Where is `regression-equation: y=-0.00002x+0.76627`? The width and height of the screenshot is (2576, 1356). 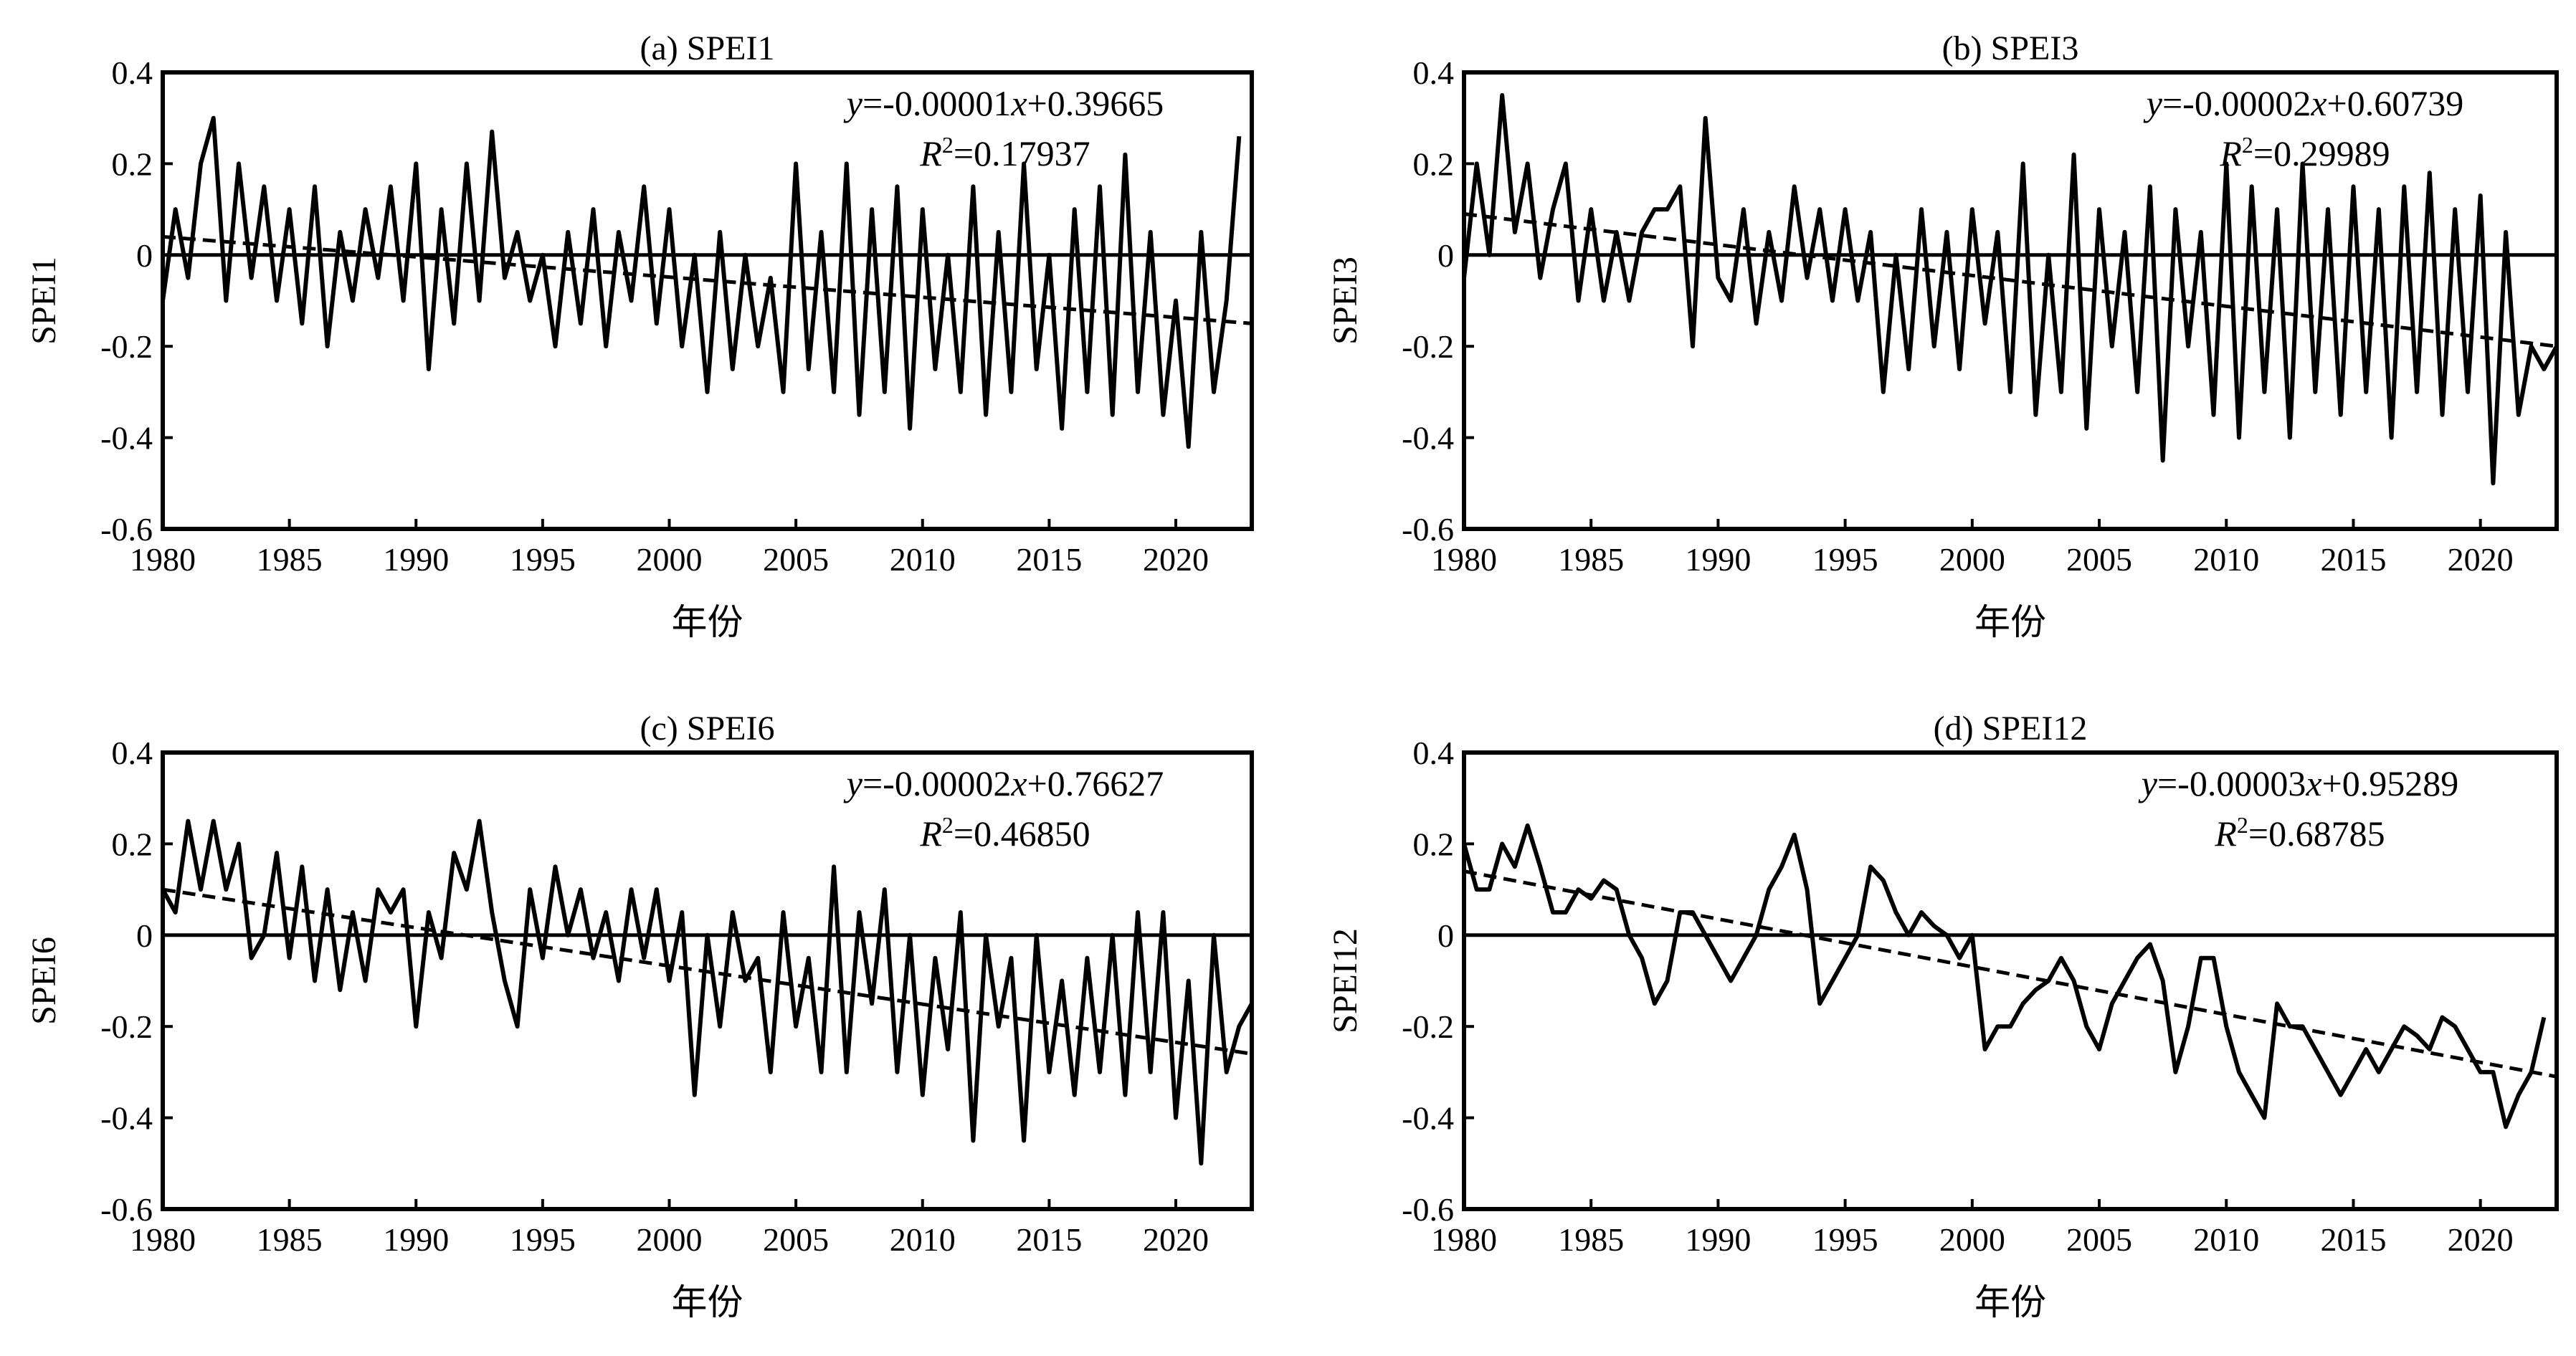
regression-equation: y=-0.00002x+0.76627 is located at coordinates (1003, 783).